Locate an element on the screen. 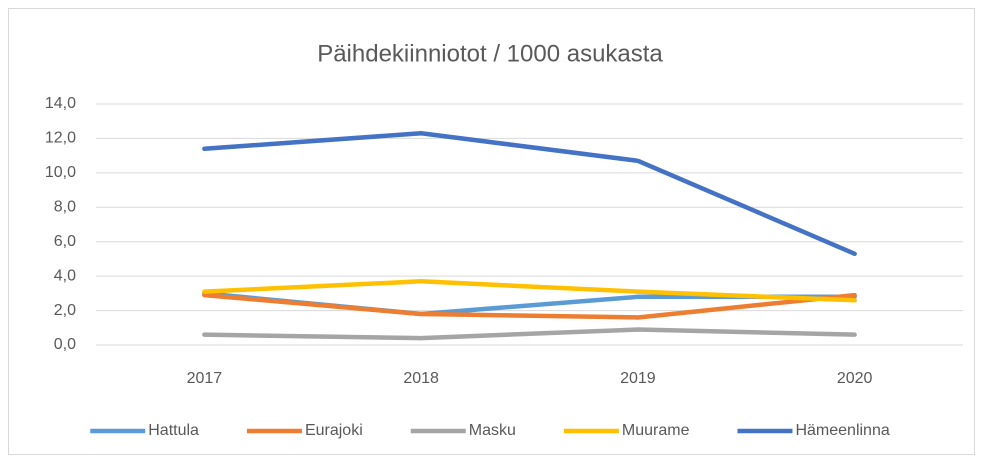 The width and height of the screenshot is (981, 466). y-tick-label: 14,0 is located at coordinates (60, 103).